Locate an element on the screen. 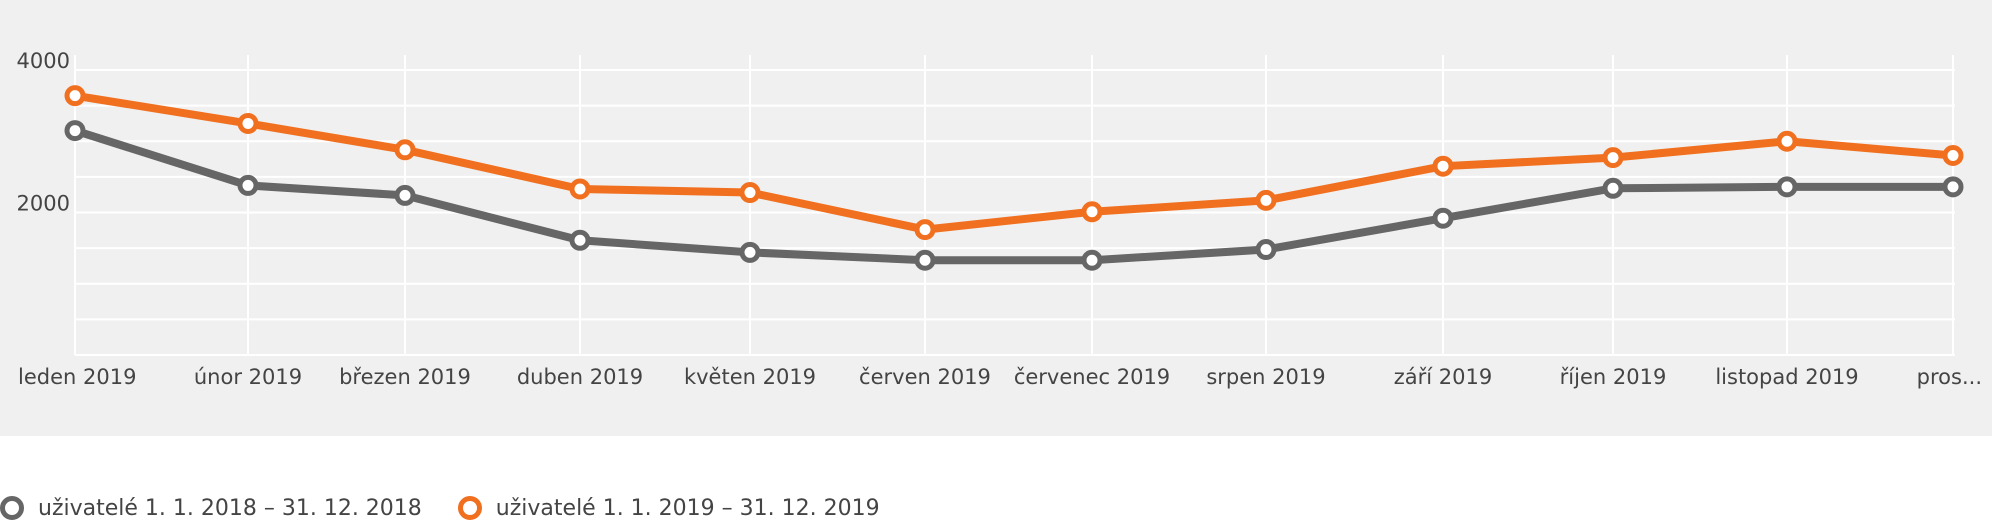 The width and height of the screenshot is (1992, 528). legend-label: uživatelé 1. 1. 2018 – 31. 12. 2018 is located at coordinates (230, 508).